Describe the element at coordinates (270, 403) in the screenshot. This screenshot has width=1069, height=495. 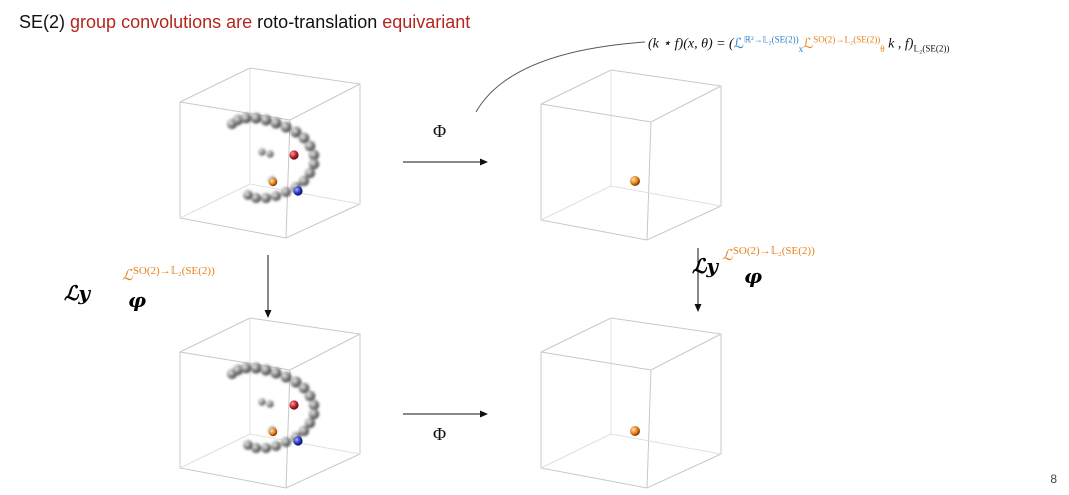
I see `cube-input-bottom` at that location.